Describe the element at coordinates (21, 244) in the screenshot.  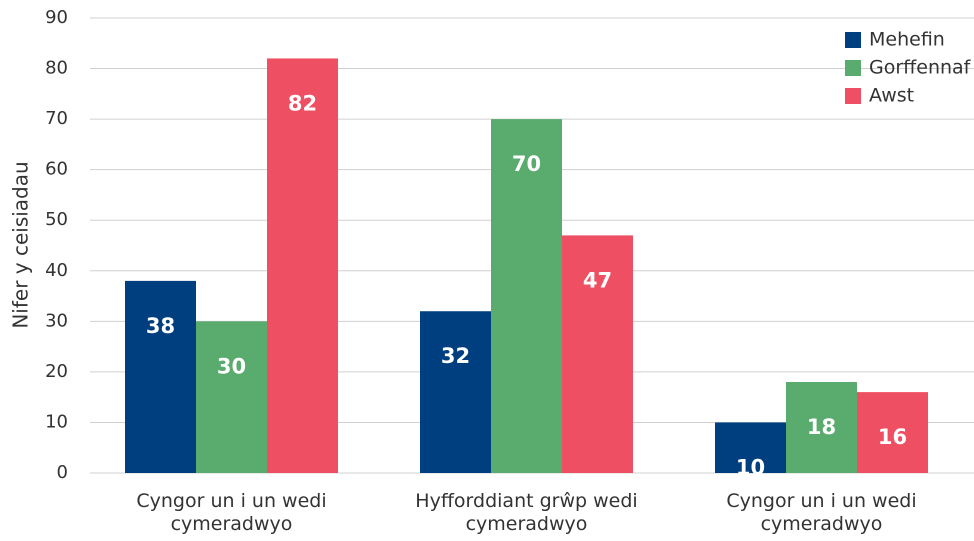
I see `y-axis-label: Nifer y ceisiadau` at that location.